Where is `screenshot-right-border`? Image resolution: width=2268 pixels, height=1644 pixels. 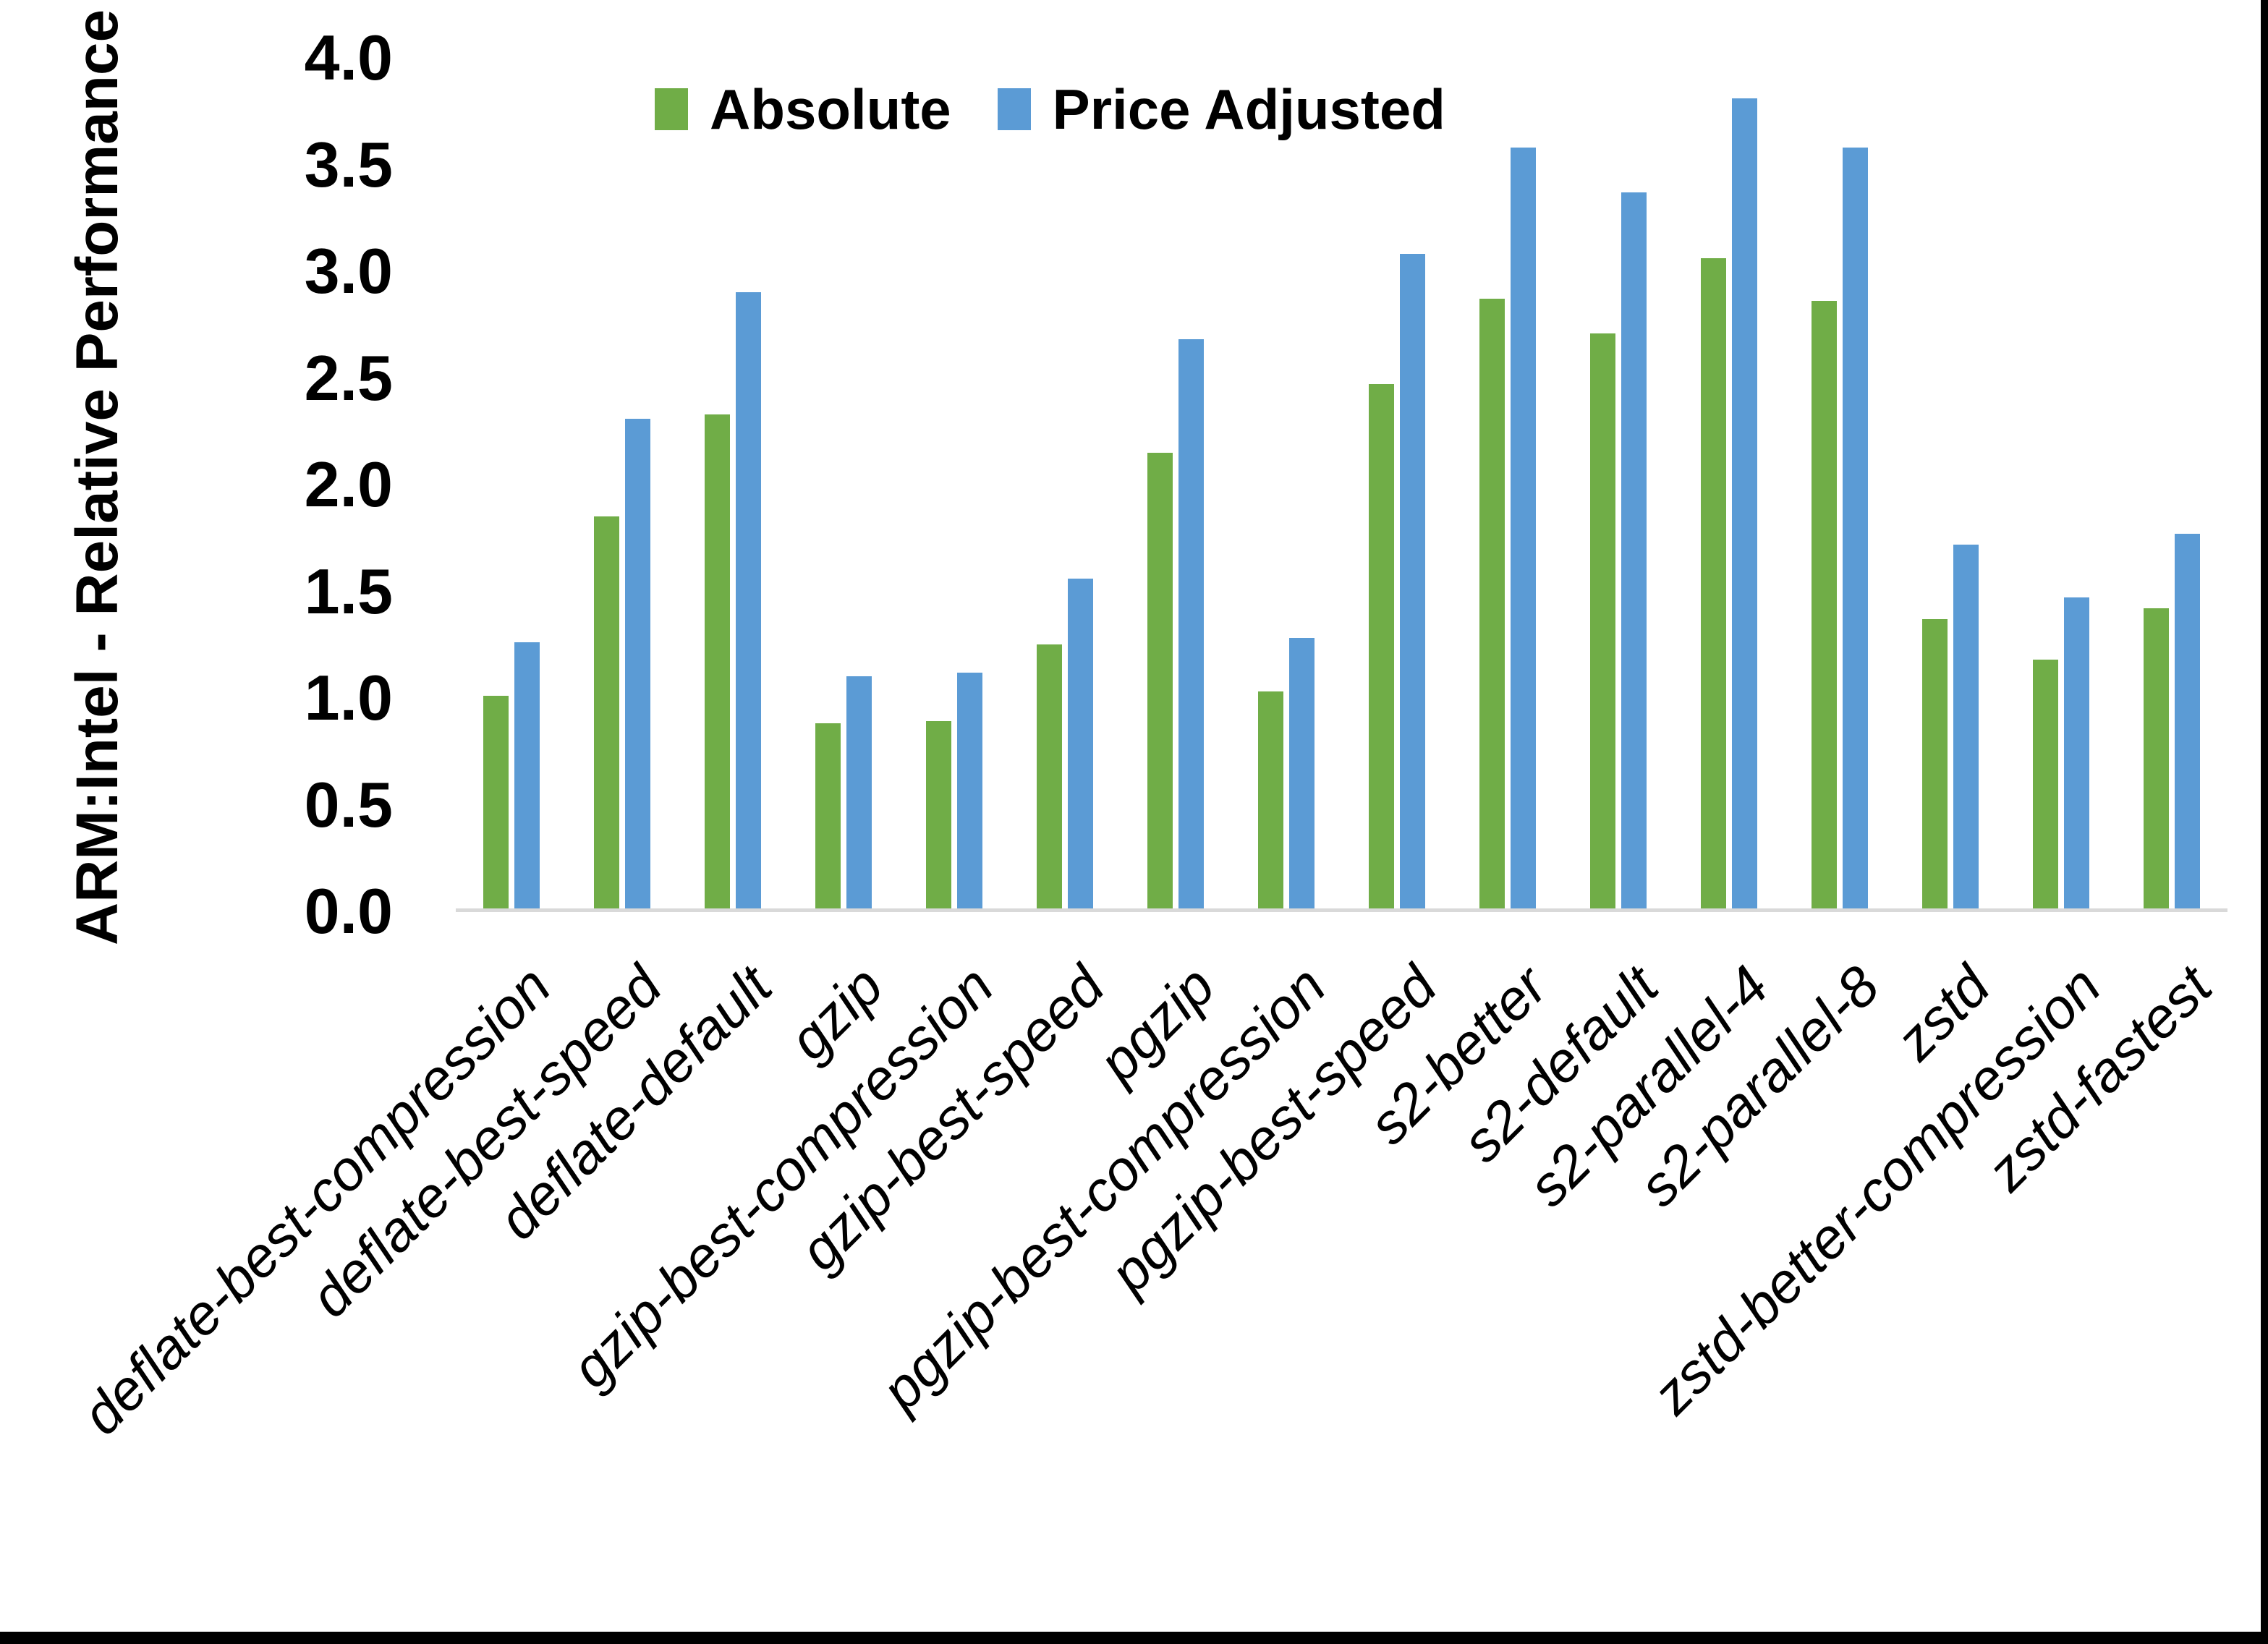 screenshot-right-border is located at coordinates (2264, 822).